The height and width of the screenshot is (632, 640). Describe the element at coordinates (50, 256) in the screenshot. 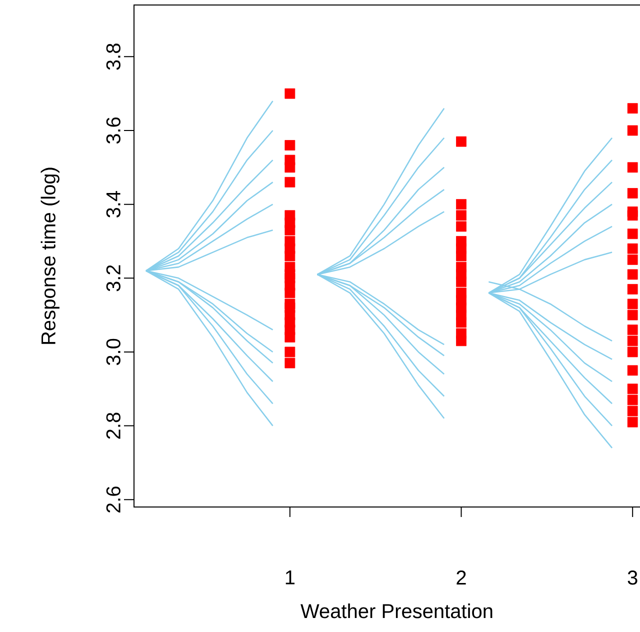

I see `y-axis-title: Response time (log)` at that location.